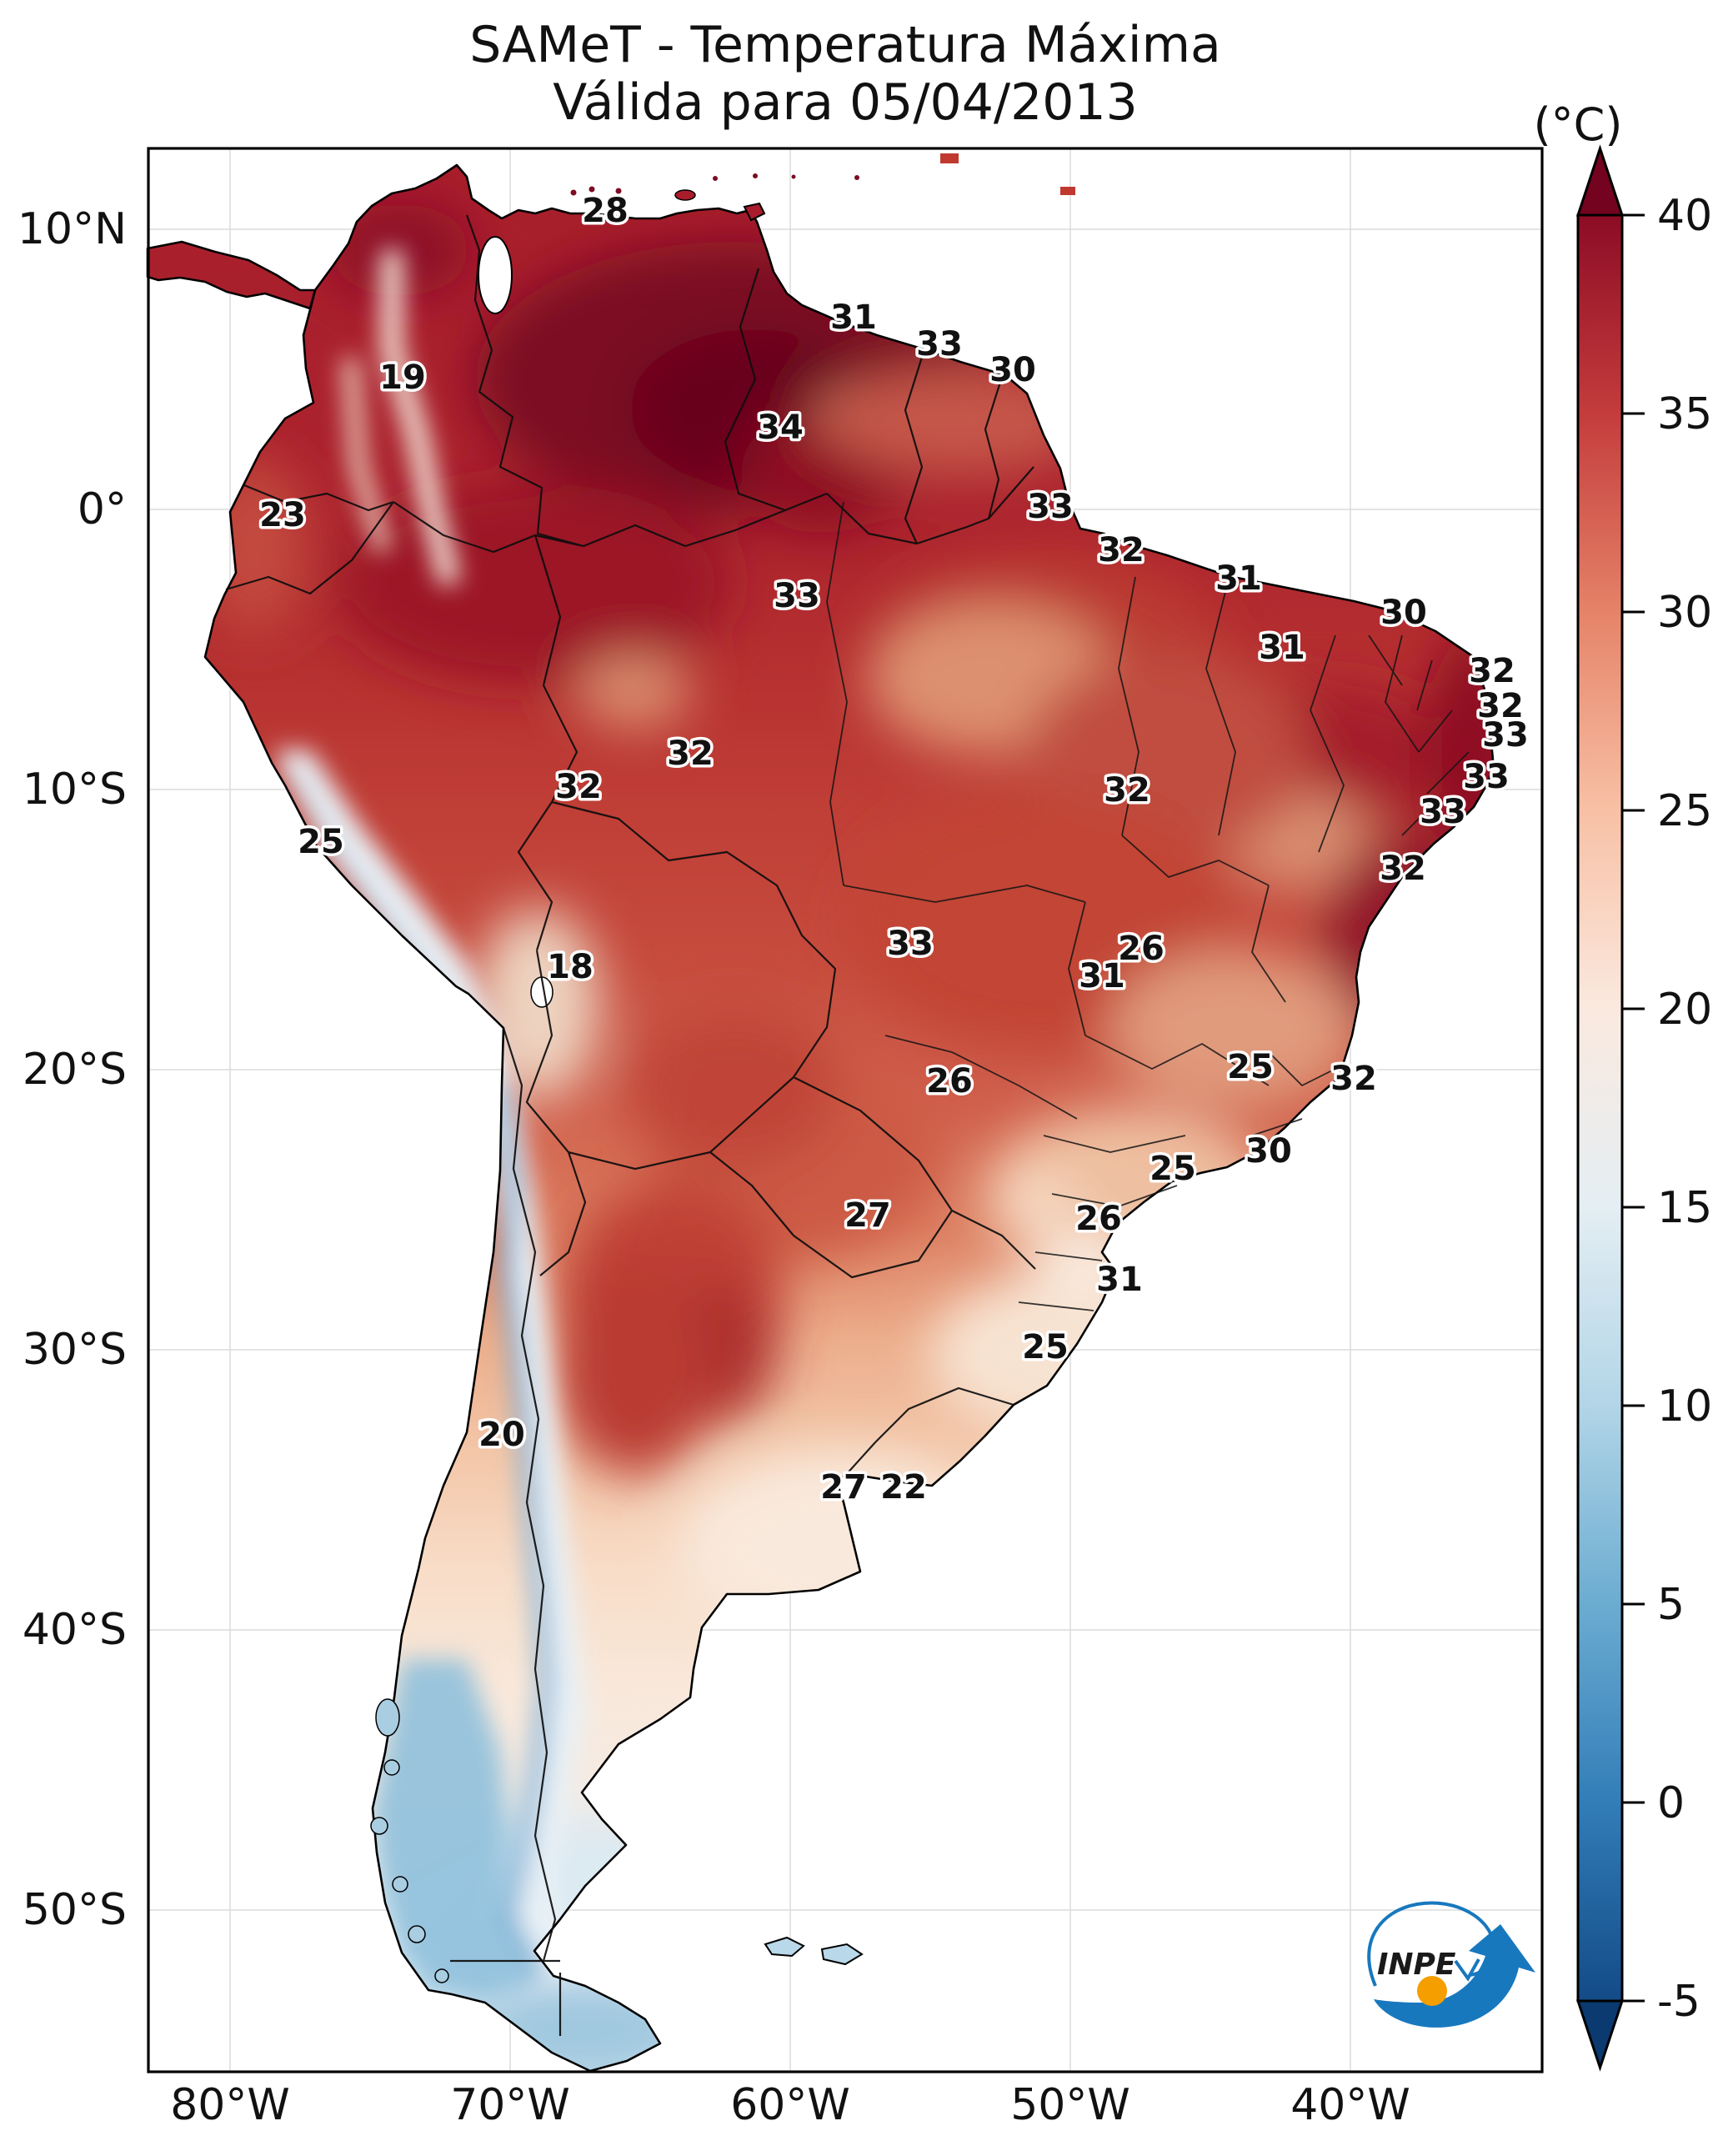  What do you see at coordinates (72, 229) in the screenshot?
I see `lat-tick-label: 10°N` at bounding box center [72, 229].